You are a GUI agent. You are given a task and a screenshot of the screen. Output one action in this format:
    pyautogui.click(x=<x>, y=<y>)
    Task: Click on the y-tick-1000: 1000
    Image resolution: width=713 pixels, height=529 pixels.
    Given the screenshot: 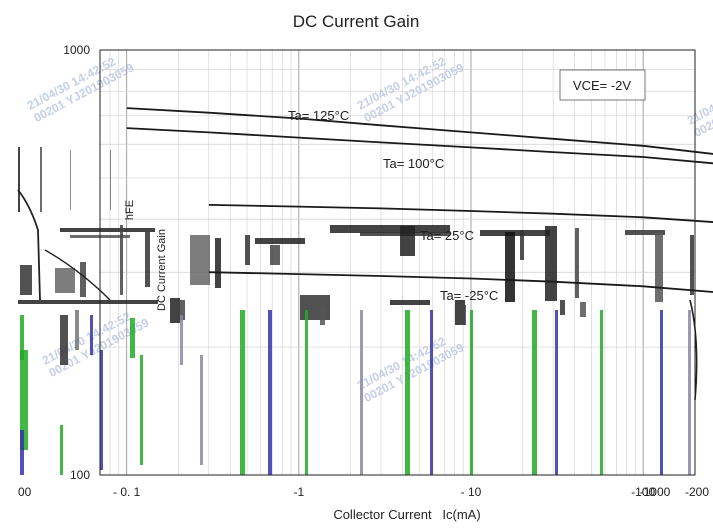 What is the action you would take?
    pyautogui.click(x=76, y=50)
    